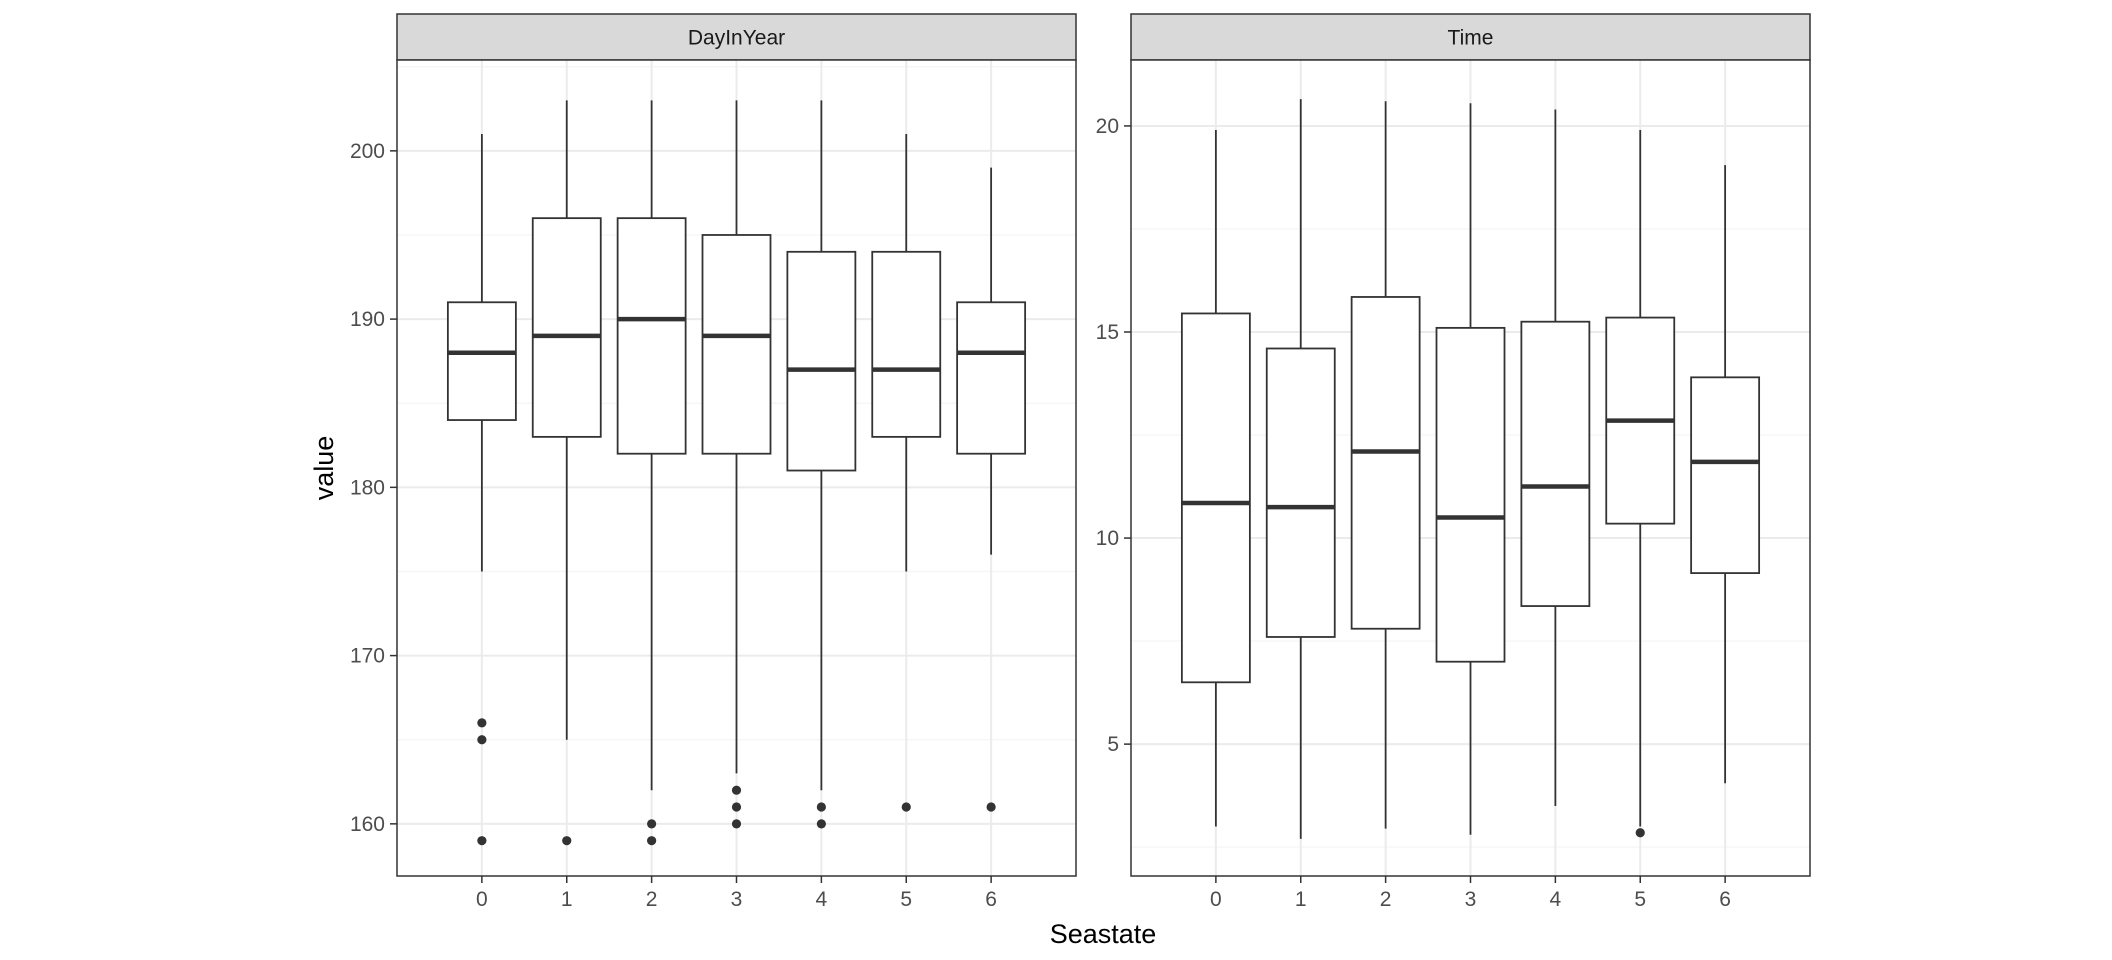 This screenshot has width=2112, height=960. I want to click on y-tick-label: 15, so click(1107, 332).